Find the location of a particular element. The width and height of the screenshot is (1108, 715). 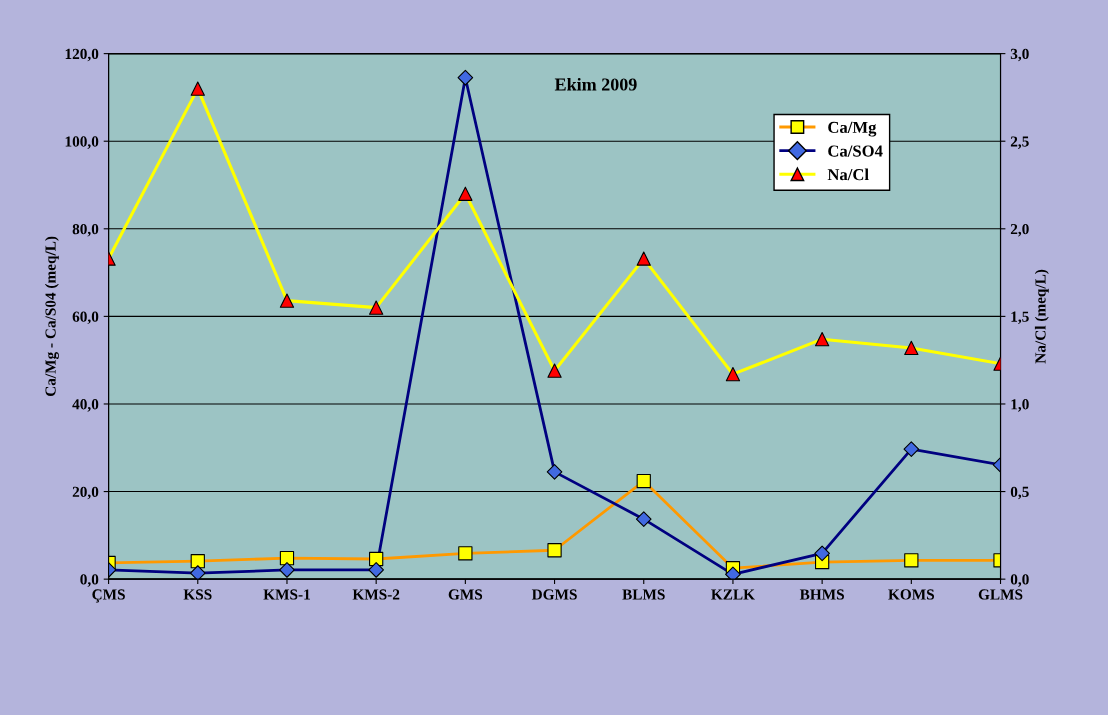

x-tick-label: KZLK is located at coordinates (733, 594).